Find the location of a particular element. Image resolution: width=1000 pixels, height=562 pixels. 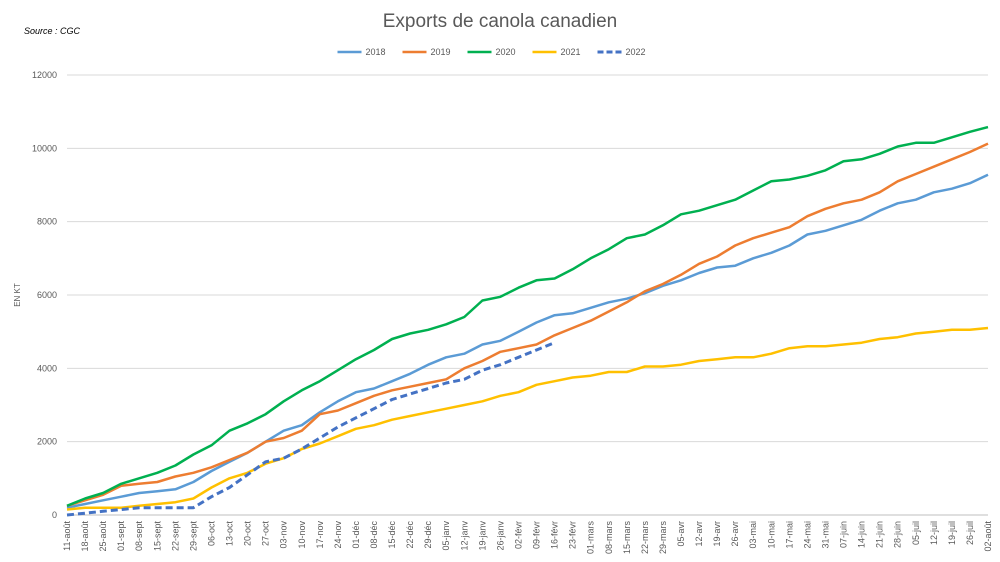

y-tick-label: 6000 is located at coordinates (47, 295).